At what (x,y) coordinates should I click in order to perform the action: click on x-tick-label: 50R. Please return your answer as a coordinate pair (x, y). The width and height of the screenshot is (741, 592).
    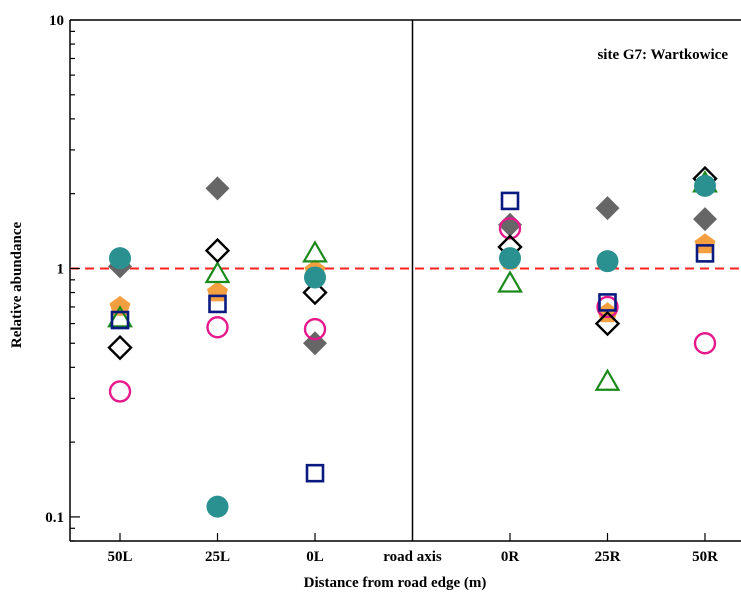
    Looking at the image, I should click on (705, 557).